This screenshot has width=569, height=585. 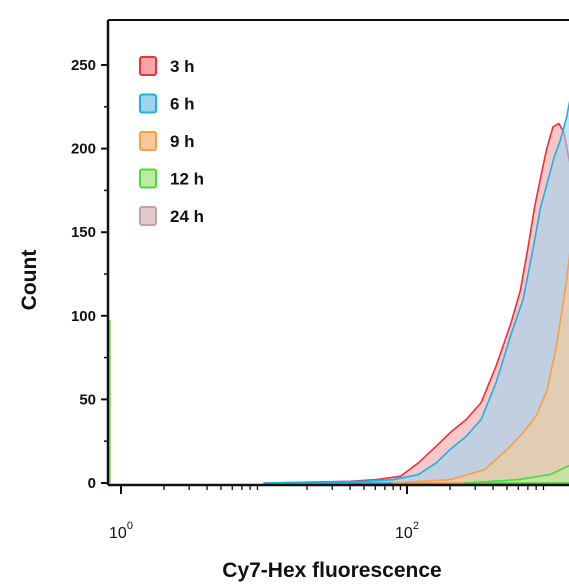 What do you see at coordinates (480, 368) in the screenshot?
I see `series-9h-area` at bounding box center [480, 368].